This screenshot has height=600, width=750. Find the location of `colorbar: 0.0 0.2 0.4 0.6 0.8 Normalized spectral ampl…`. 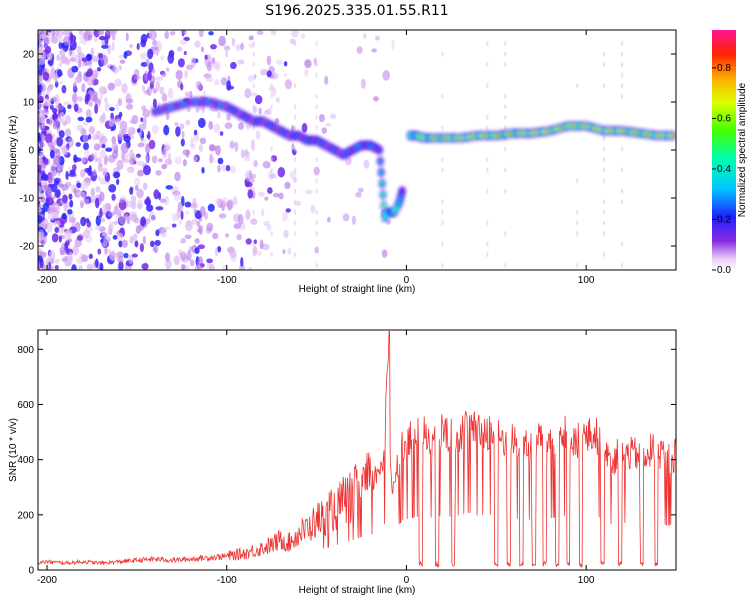

colorbar: 0.0 0.2 0.4 0.6 0.8 Normalized spectral ampl… is located at coordinates (730, 153).